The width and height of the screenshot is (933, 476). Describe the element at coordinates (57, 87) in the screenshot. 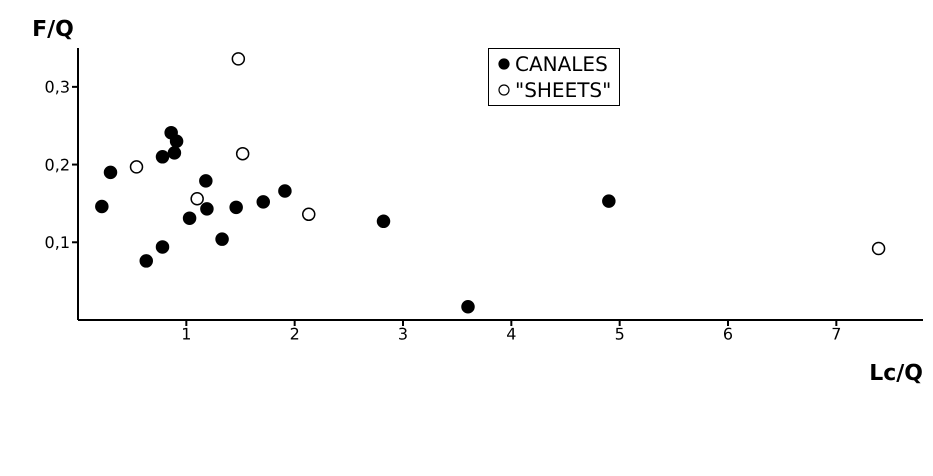

I see `y-tick-label: 0,3` at that location.